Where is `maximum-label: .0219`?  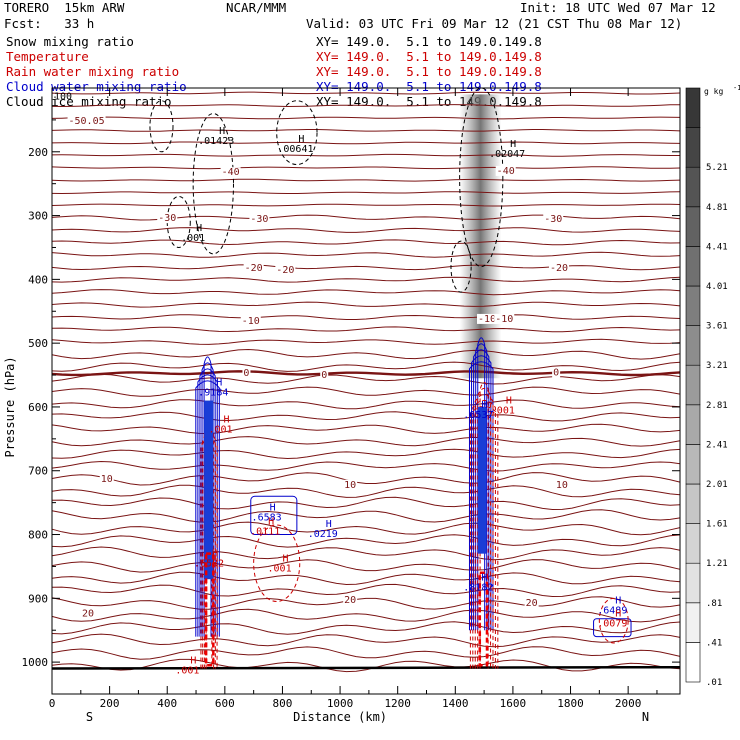
maximum-label: .0219 is located at coordinates (323, 534).